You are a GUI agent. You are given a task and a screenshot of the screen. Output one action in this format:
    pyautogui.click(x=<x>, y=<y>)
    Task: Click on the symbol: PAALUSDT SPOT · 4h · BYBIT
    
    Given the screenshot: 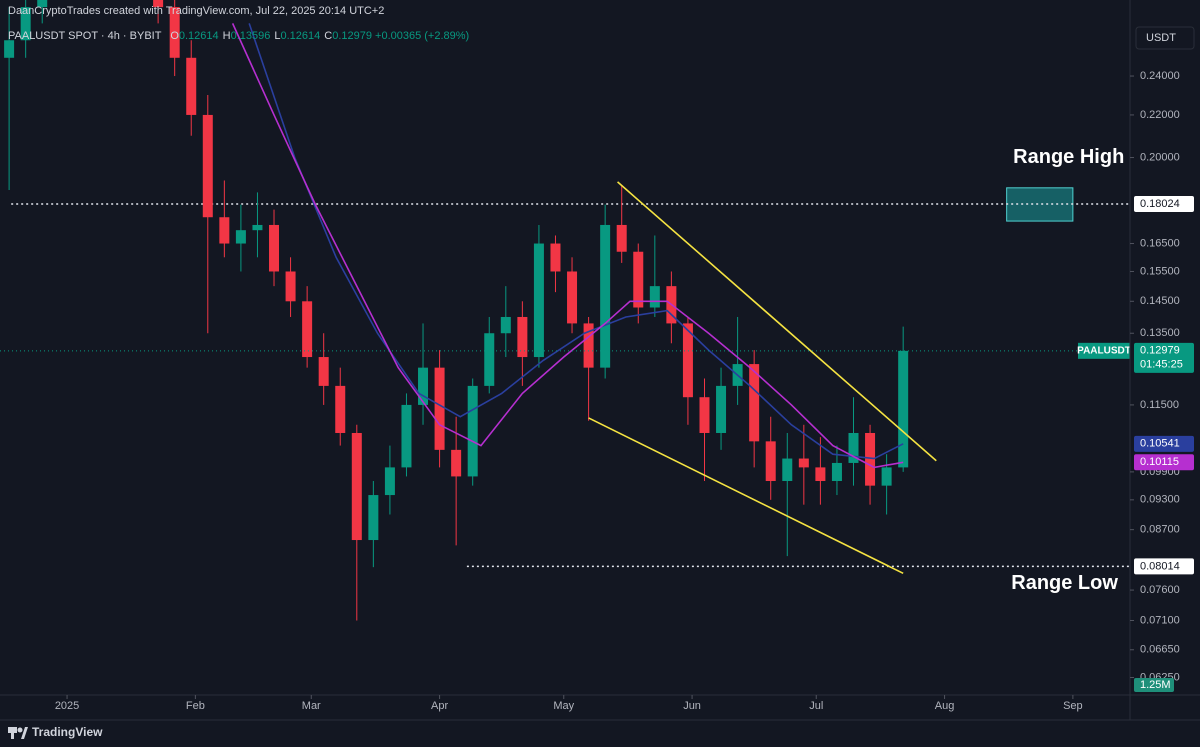 What is the action you would take?
    pyautogui.click(x=85, y=36)
    